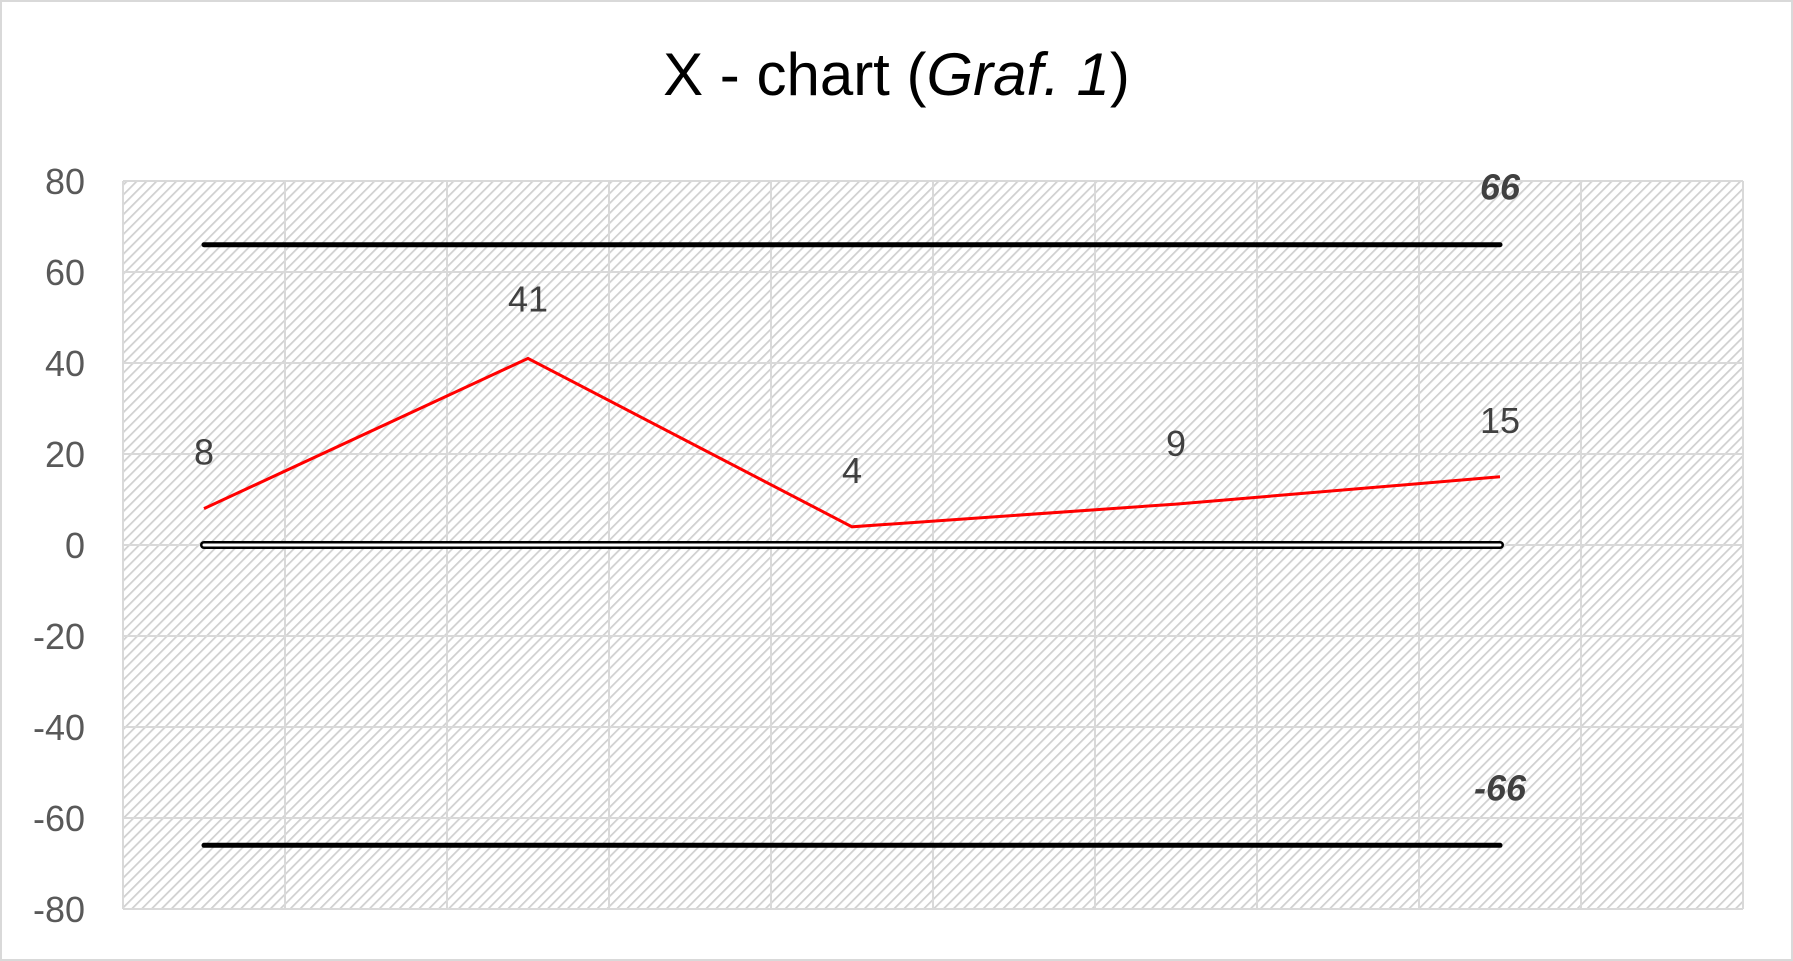 The height and width of the screenshot is (961, 1793). What do you see at coordinates (852, 470) in the screenshot?
I see `data-label: 4` at bounding box center [852, 470].